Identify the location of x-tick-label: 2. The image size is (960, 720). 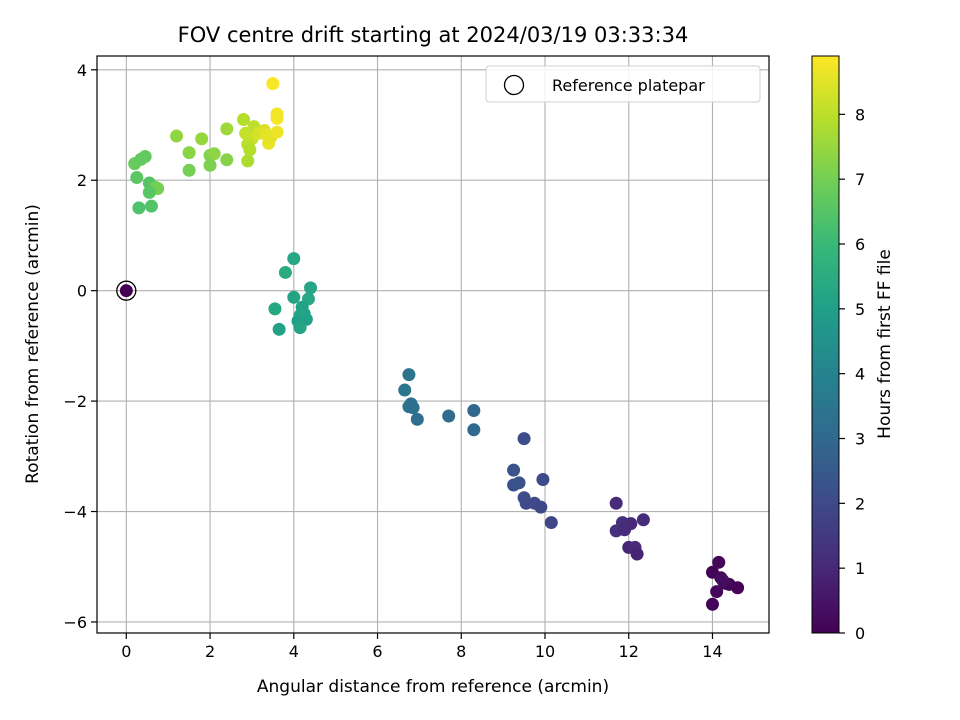
(210, 651).